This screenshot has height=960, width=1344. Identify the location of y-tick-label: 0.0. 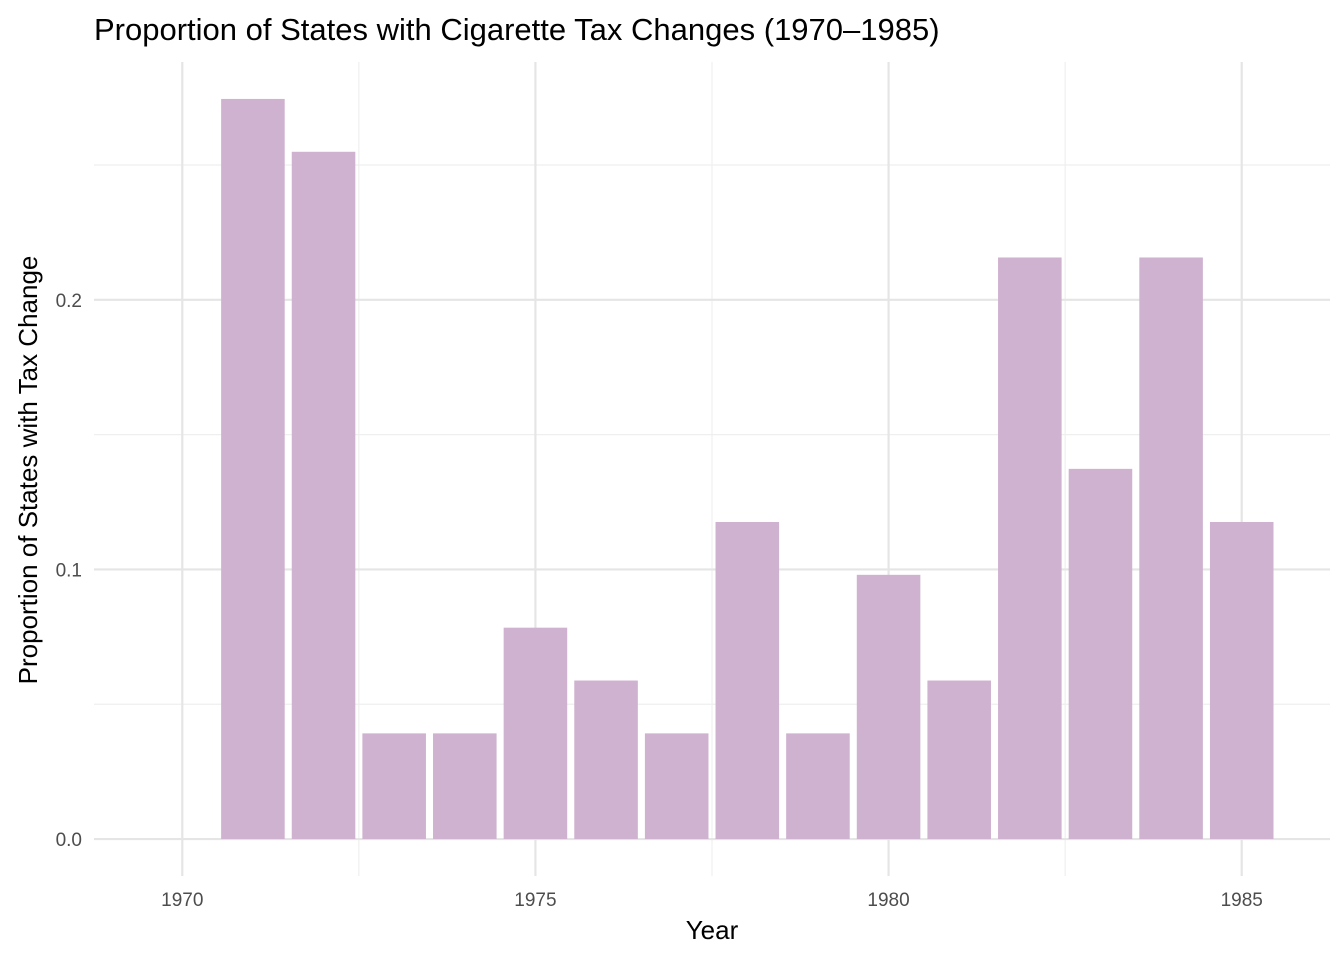
(69, 840).